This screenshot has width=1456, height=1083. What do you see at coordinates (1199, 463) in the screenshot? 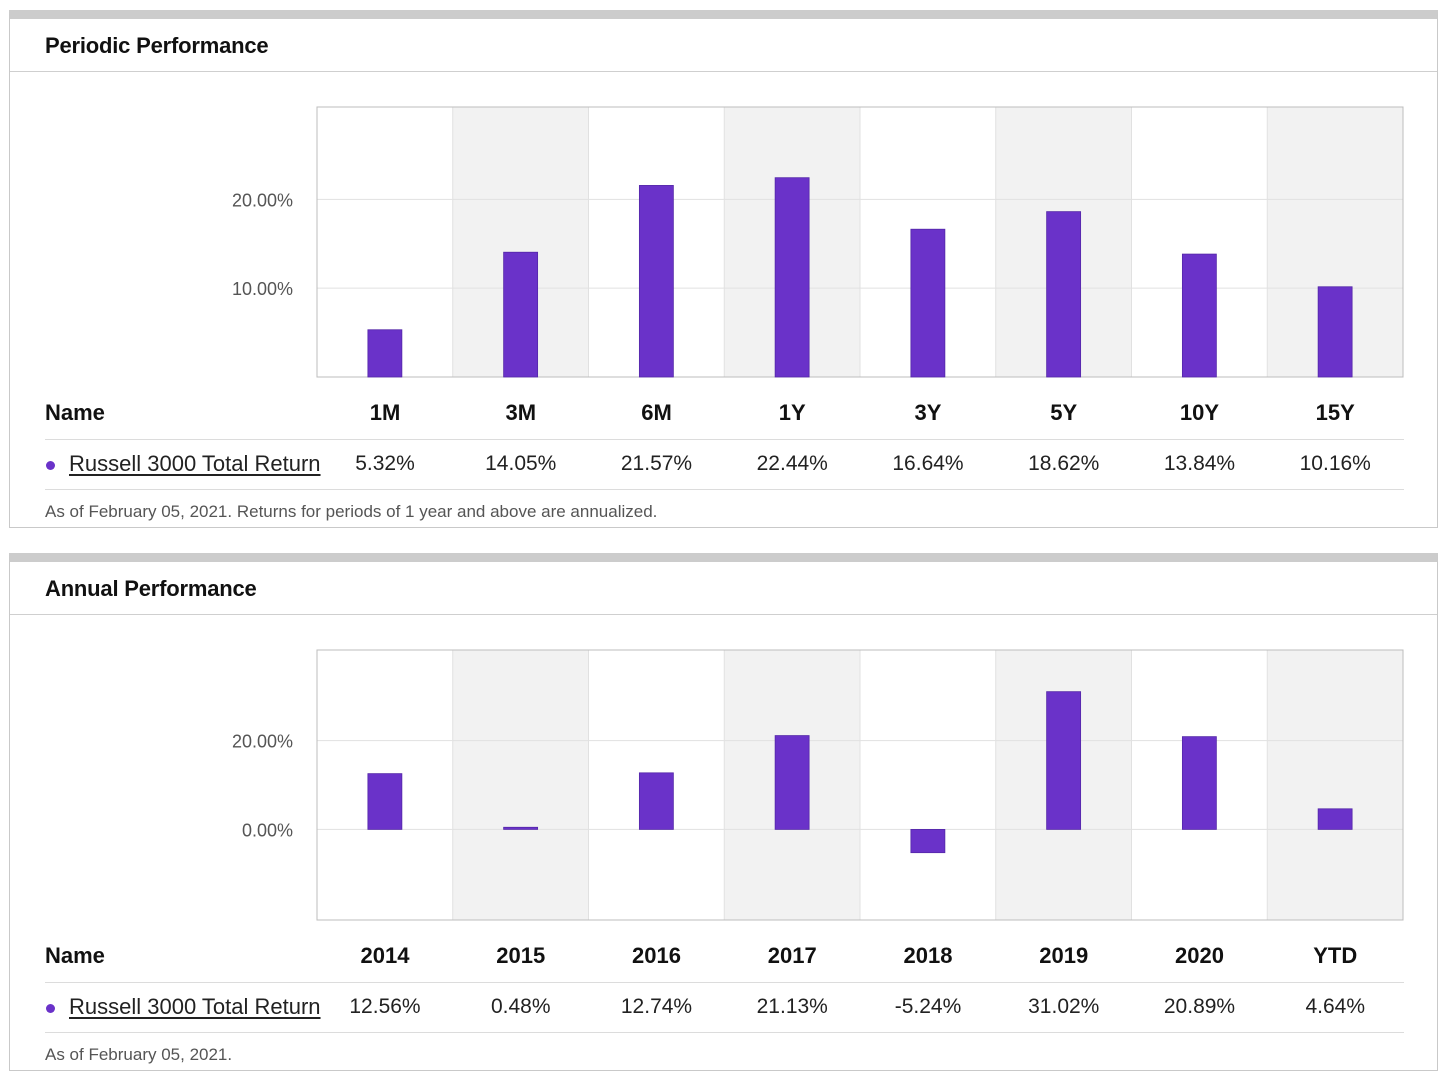
I see `value-cell-10y: 13.84%` at bounding box center [1199, 463].